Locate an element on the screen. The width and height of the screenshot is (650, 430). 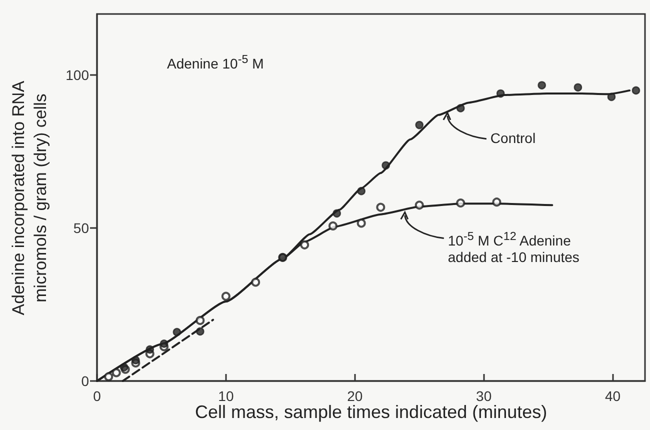
x-tick-label: 40 is located at coordinates (612, 396).